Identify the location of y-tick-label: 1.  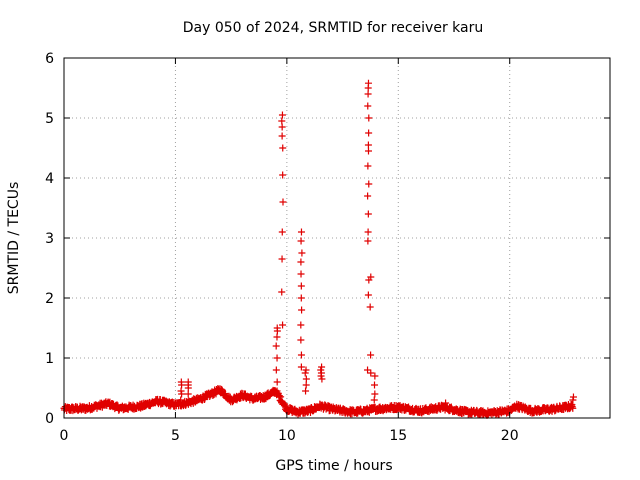
(49, 359).